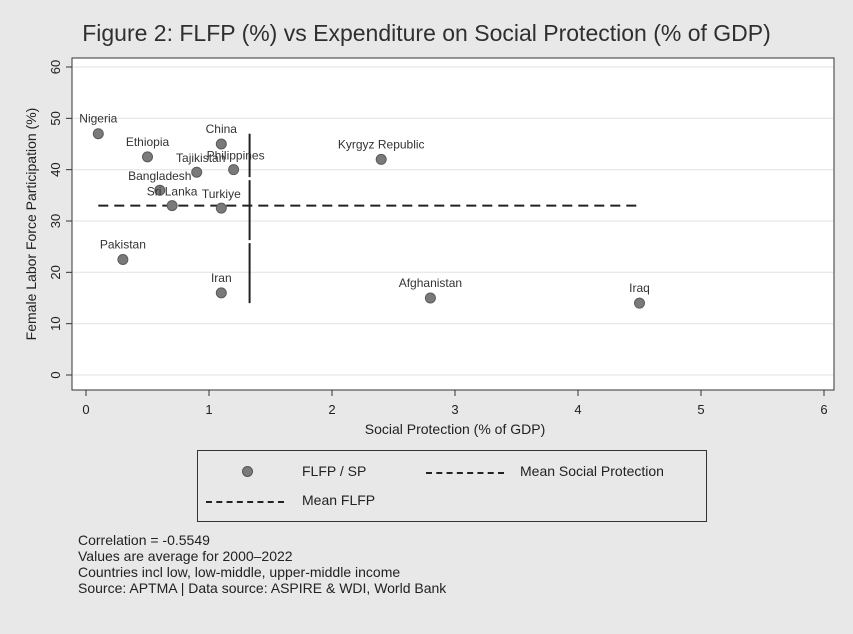 This screenshot has width=853, height=634. Describe the element at coordinates (592, 471) in the screenshot. I see `legend-item-mean-social-protection: Mean Social Protection` at that location.